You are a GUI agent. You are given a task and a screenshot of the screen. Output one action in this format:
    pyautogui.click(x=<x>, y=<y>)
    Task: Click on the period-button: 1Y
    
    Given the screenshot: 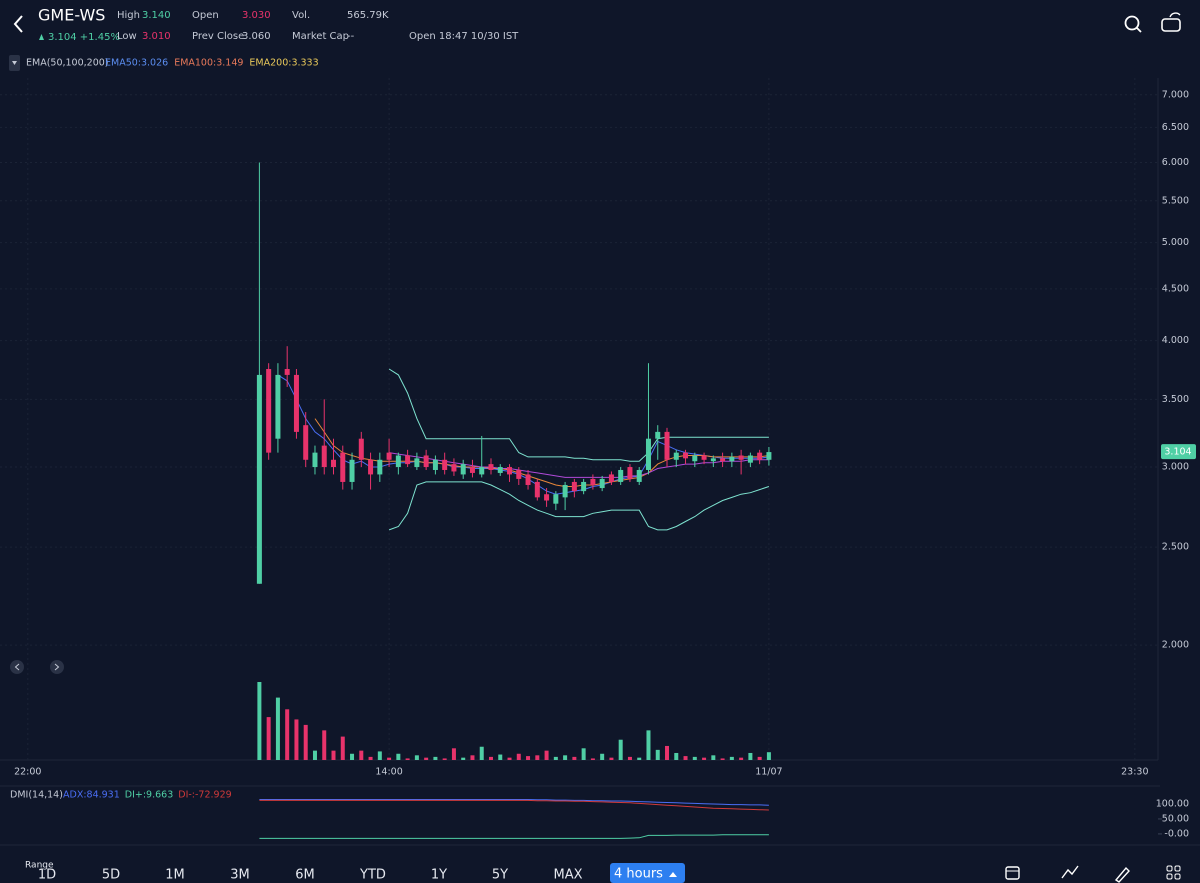 What is the action you would take?
    pyautogui.click(x=439, y=875)
    